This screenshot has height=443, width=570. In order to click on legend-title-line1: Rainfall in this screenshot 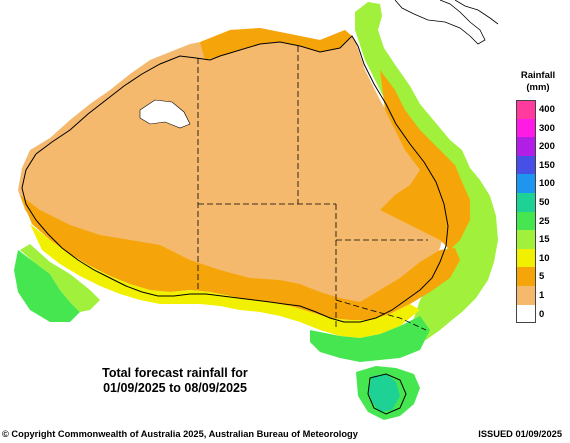, I will do `click(538, 75)`.